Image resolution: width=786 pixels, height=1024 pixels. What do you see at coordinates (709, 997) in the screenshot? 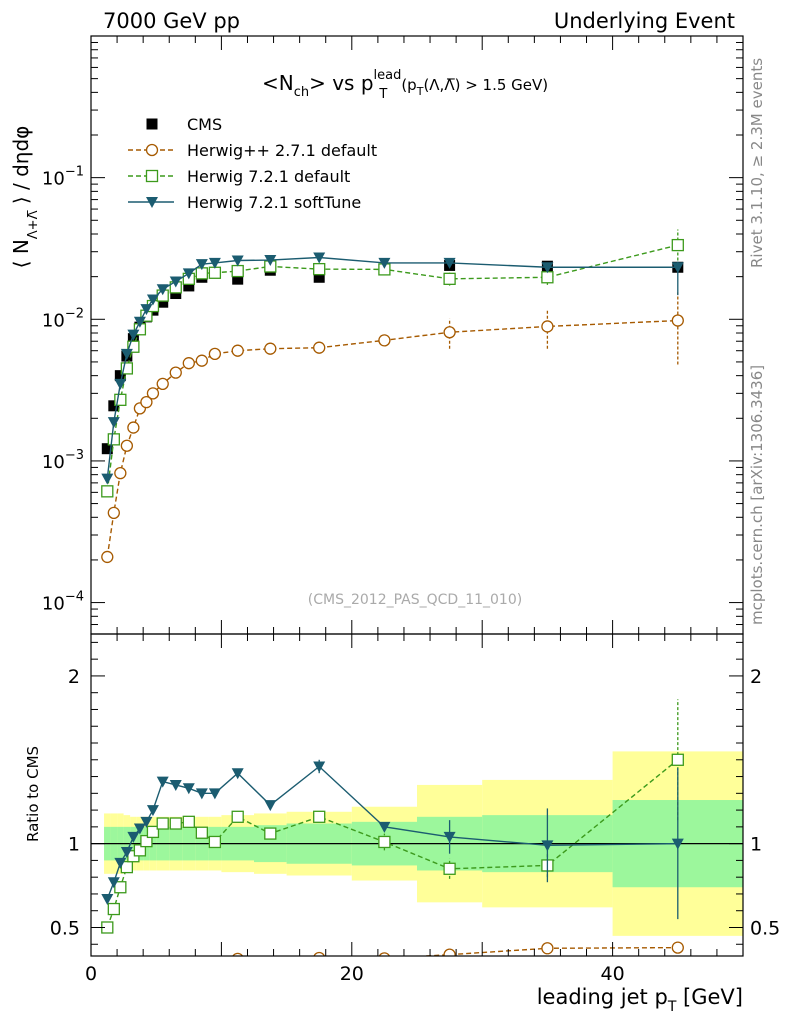
I see `xlabel-unit: [GeV]` at bounding box center [709, 997].